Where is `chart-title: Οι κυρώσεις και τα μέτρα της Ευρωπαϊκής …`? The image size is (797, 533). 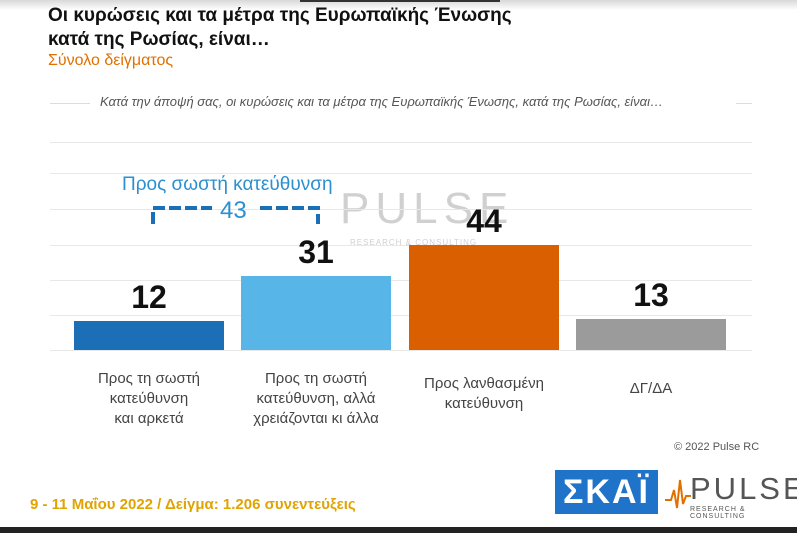
chart-title: Οι κυρώσεις και τα μέτρα της Ευρωπαϊκής … is located at coordinates (288, 28).